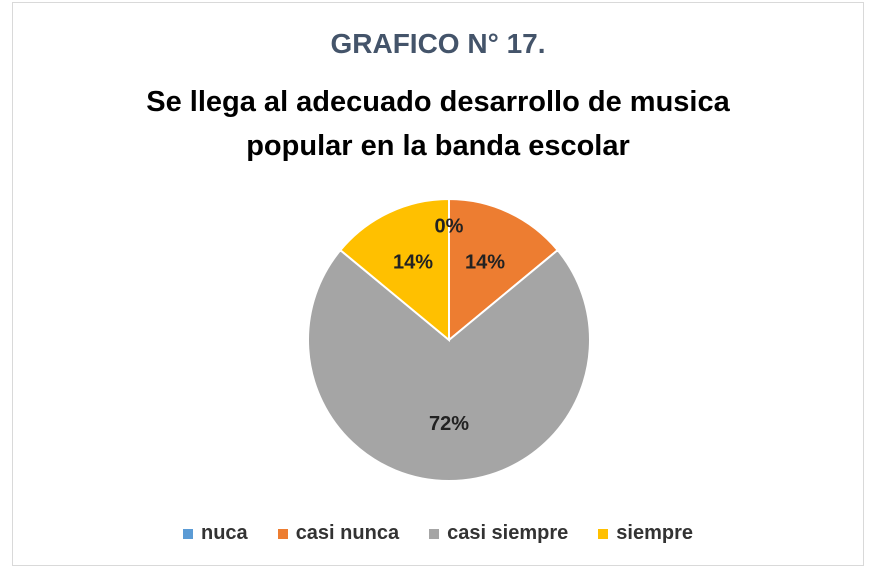 The image size is (876, 570). I want to click on legend-item: nuca, so click(215, 533).